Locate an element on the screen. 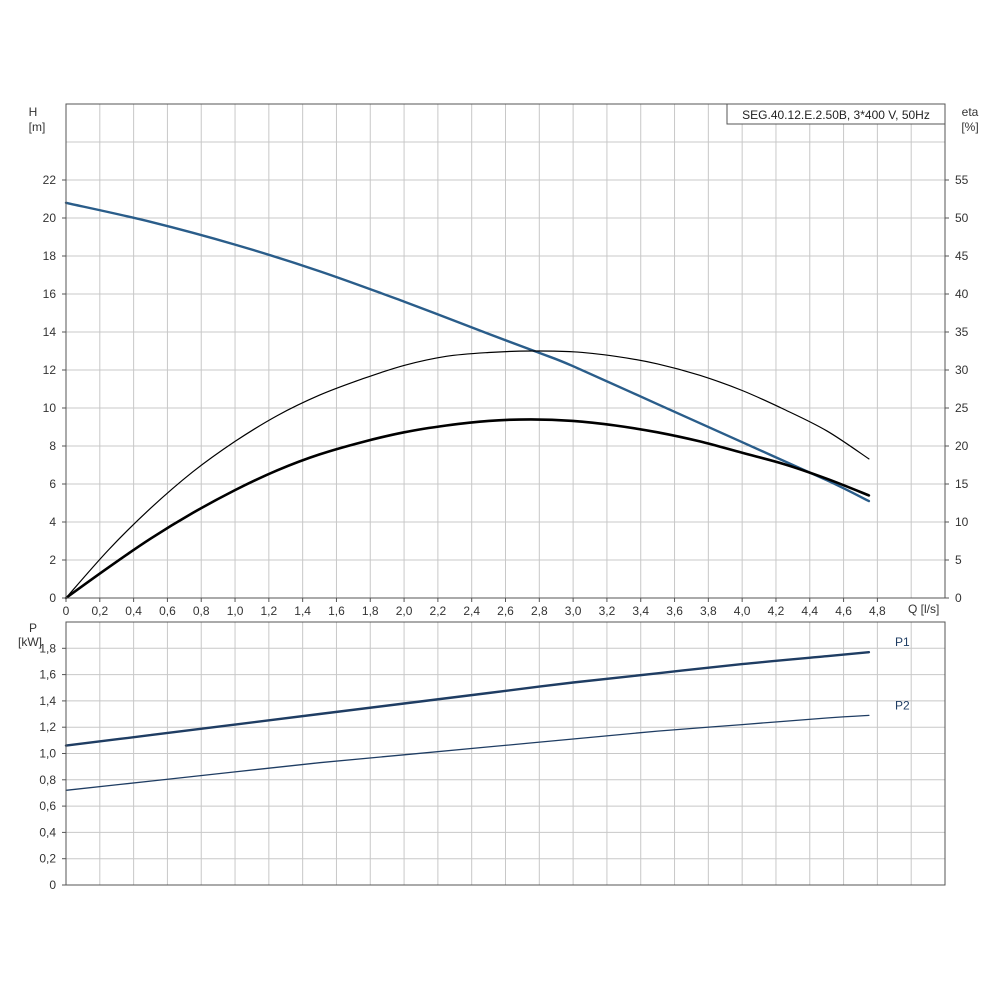  x-tick-label: 4,4 is located at coordinates (809, 611).